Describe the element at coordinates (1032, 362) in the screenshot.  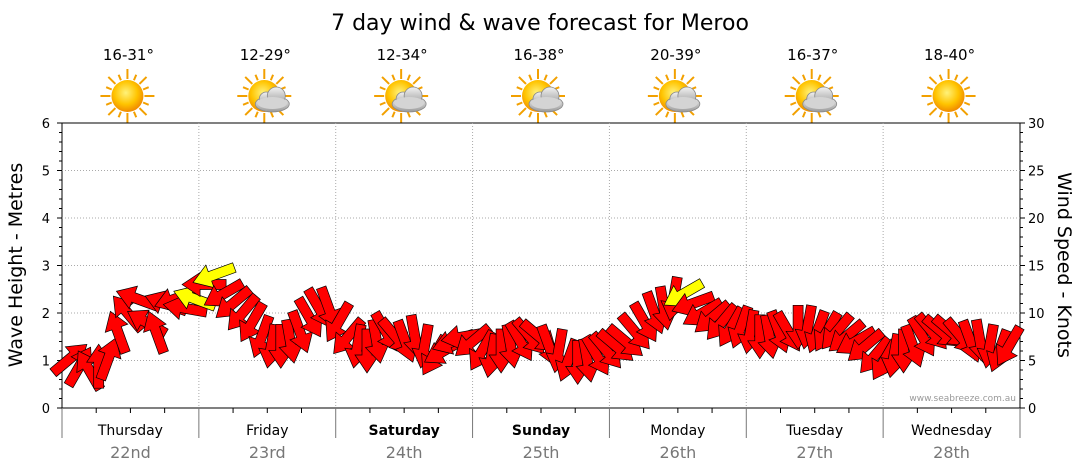
I see `right-tick-label: 5` at that location.